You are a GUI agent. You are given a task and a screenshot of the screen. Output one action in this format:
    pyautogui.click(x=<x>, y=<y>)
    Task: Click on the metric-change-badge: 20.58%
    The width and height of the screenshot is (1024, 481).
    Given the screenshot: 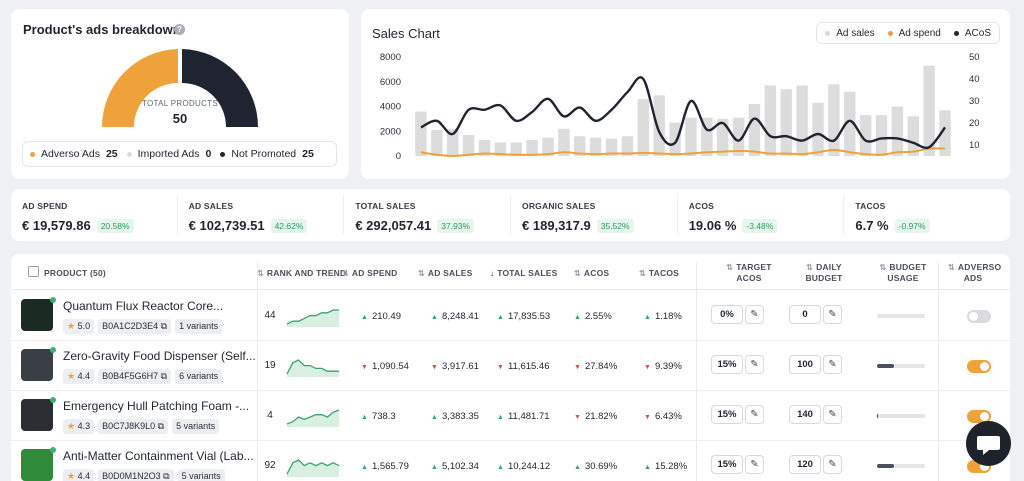 What is the action you would take?
    pyautogui.click(x=115, y=225)
    